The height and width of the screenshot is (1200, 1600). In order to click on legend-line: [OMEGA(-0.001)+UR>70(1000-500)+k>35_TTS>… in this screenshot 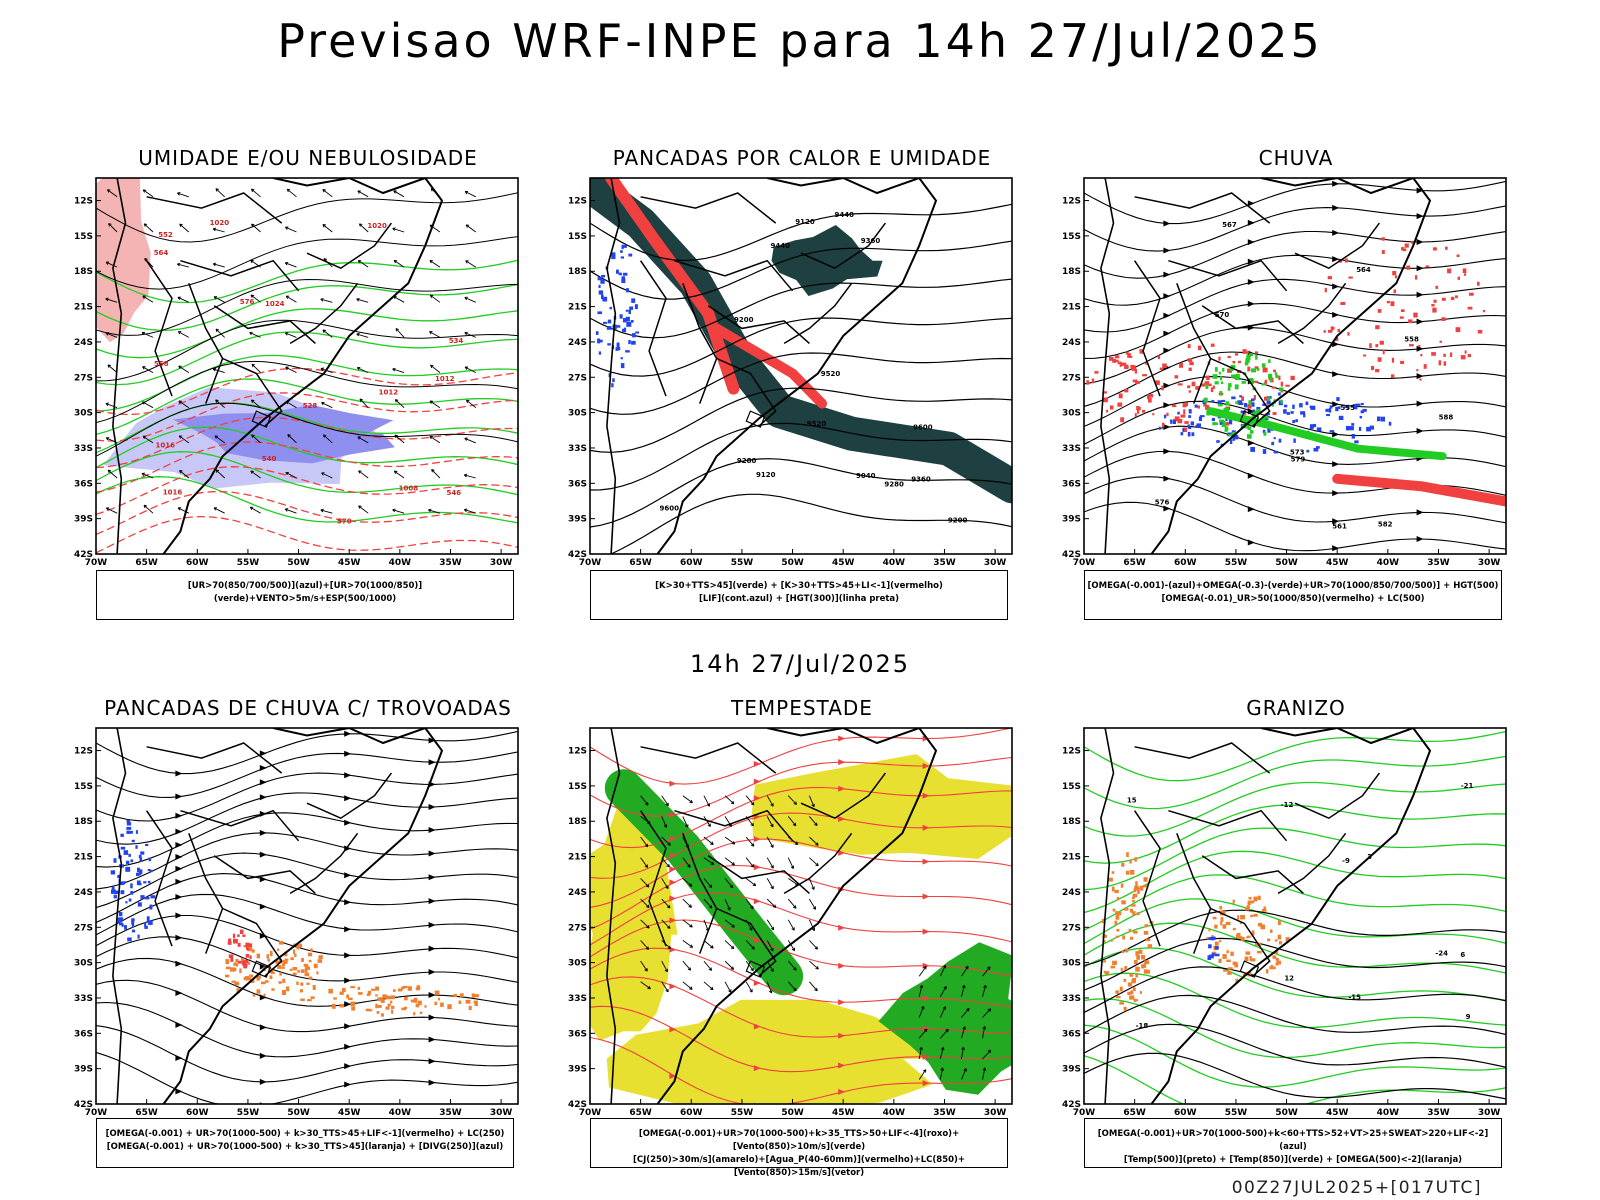, I will do `click(799, 1140)`.